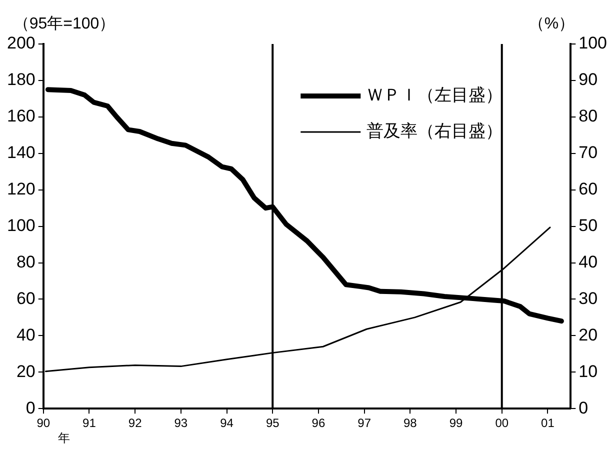 This screenshot has height=450, width=614. What do you see at coordinates (588, 225) in the screenshot?
I see `y2-tick-label: 50` at bounding box center [588, 225].